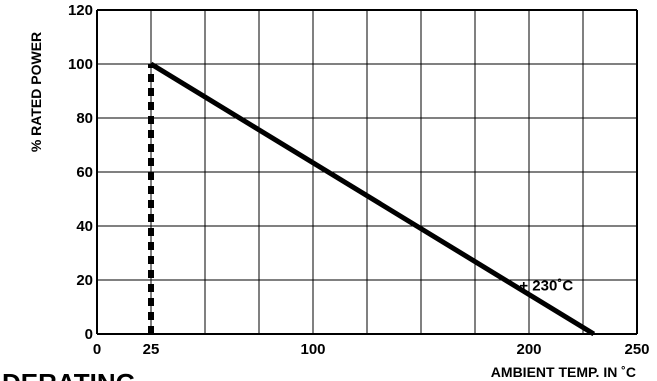 Image resolution: width=657 pixels, height=381 pixels. Describe the element at coordinates (563, 372) in the screenshot. I see `x-axis-label: AMBIENT TEMP. IN ˚C` at that location.